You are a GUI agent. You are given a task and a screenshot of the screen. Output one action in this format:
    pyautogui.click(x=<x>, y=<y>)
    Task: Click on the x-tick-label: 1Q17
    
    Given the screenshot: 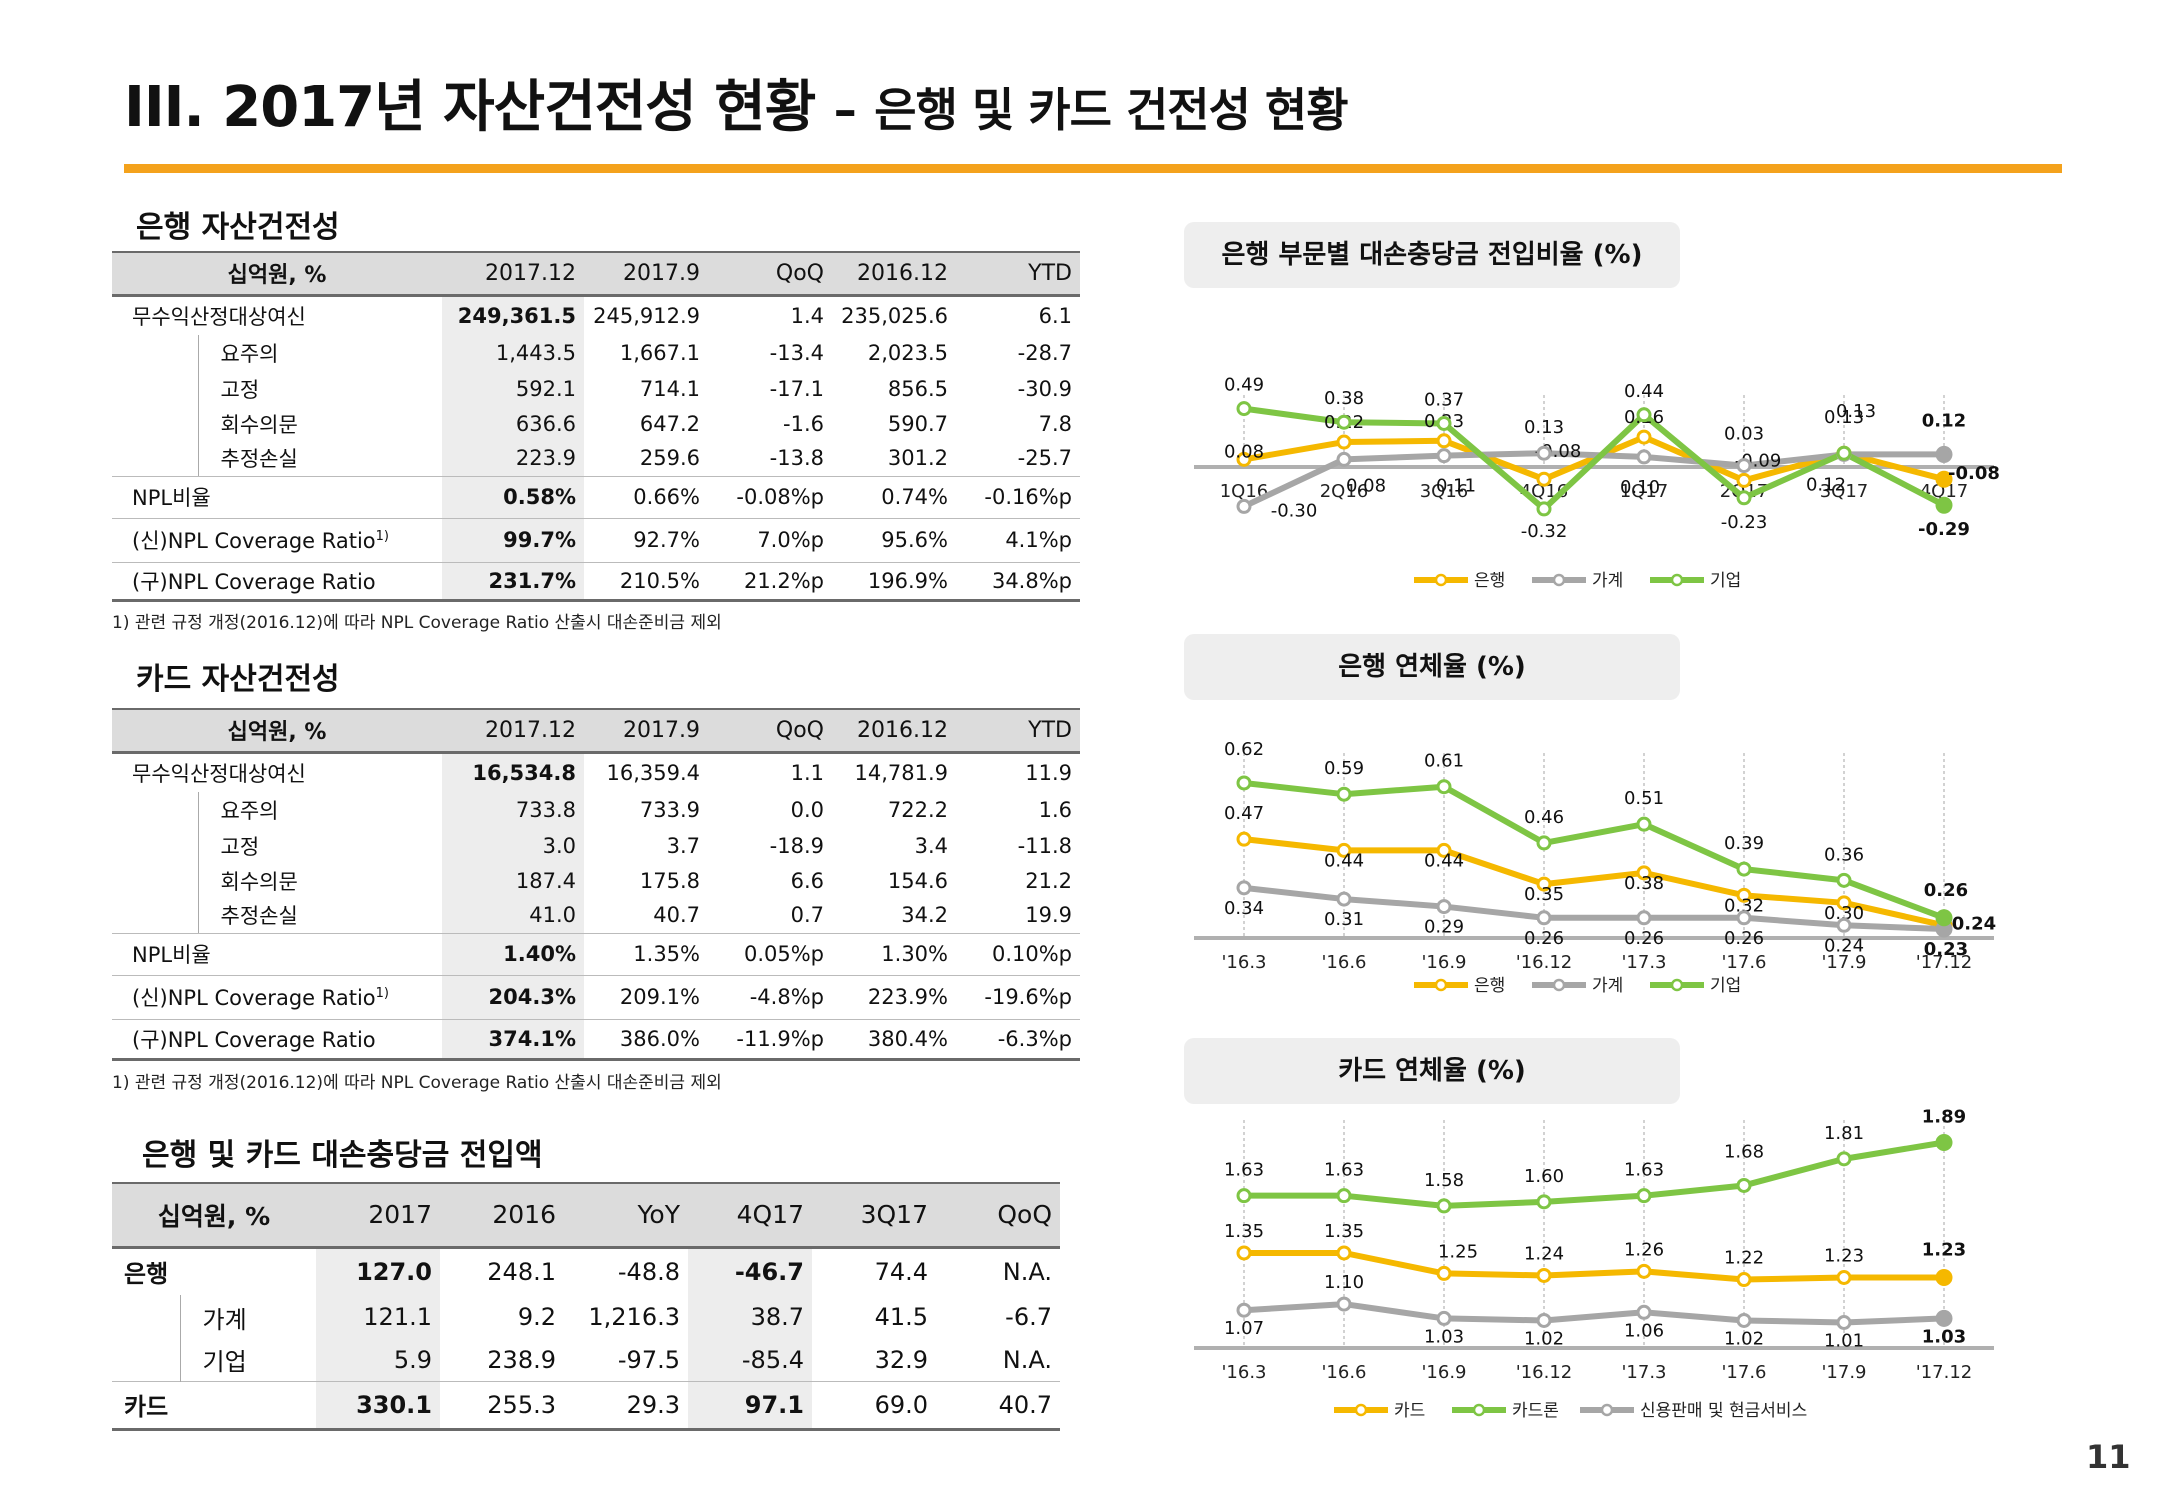 What is the action you would take?
    pyautogui.click(x=1644, y=491)
    